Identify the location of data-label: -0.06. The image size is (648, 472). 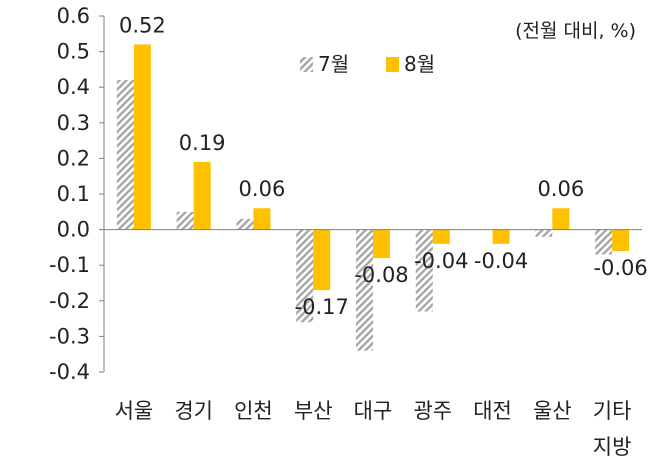
(620, 268).